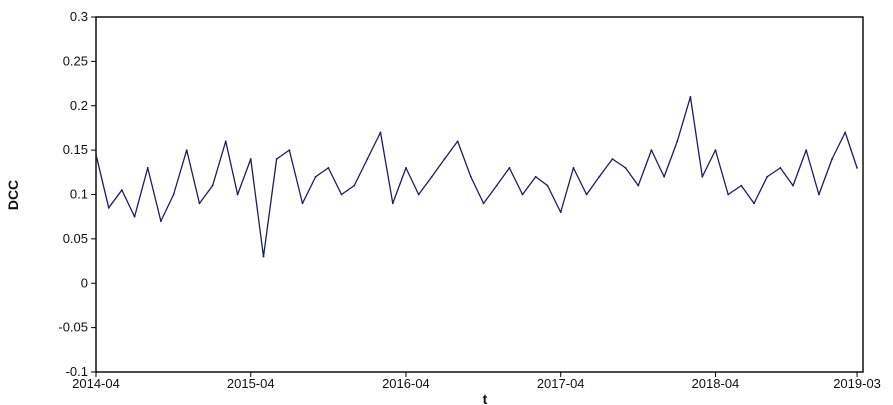 Image resolution: width=893 pixels, height=405 pixels. I want to click on y-tick-label: 0, so click(84, 282).